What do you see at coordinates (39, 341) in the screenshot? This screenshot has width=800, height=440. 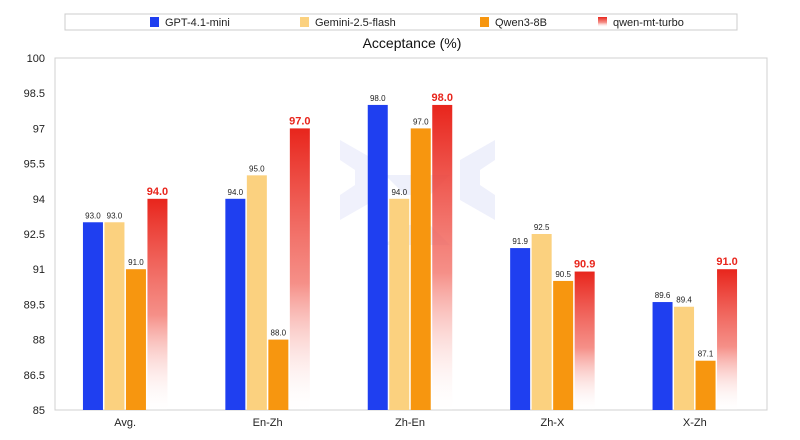 I see `y-tick-label: 88` at bounding box center [39, 341].